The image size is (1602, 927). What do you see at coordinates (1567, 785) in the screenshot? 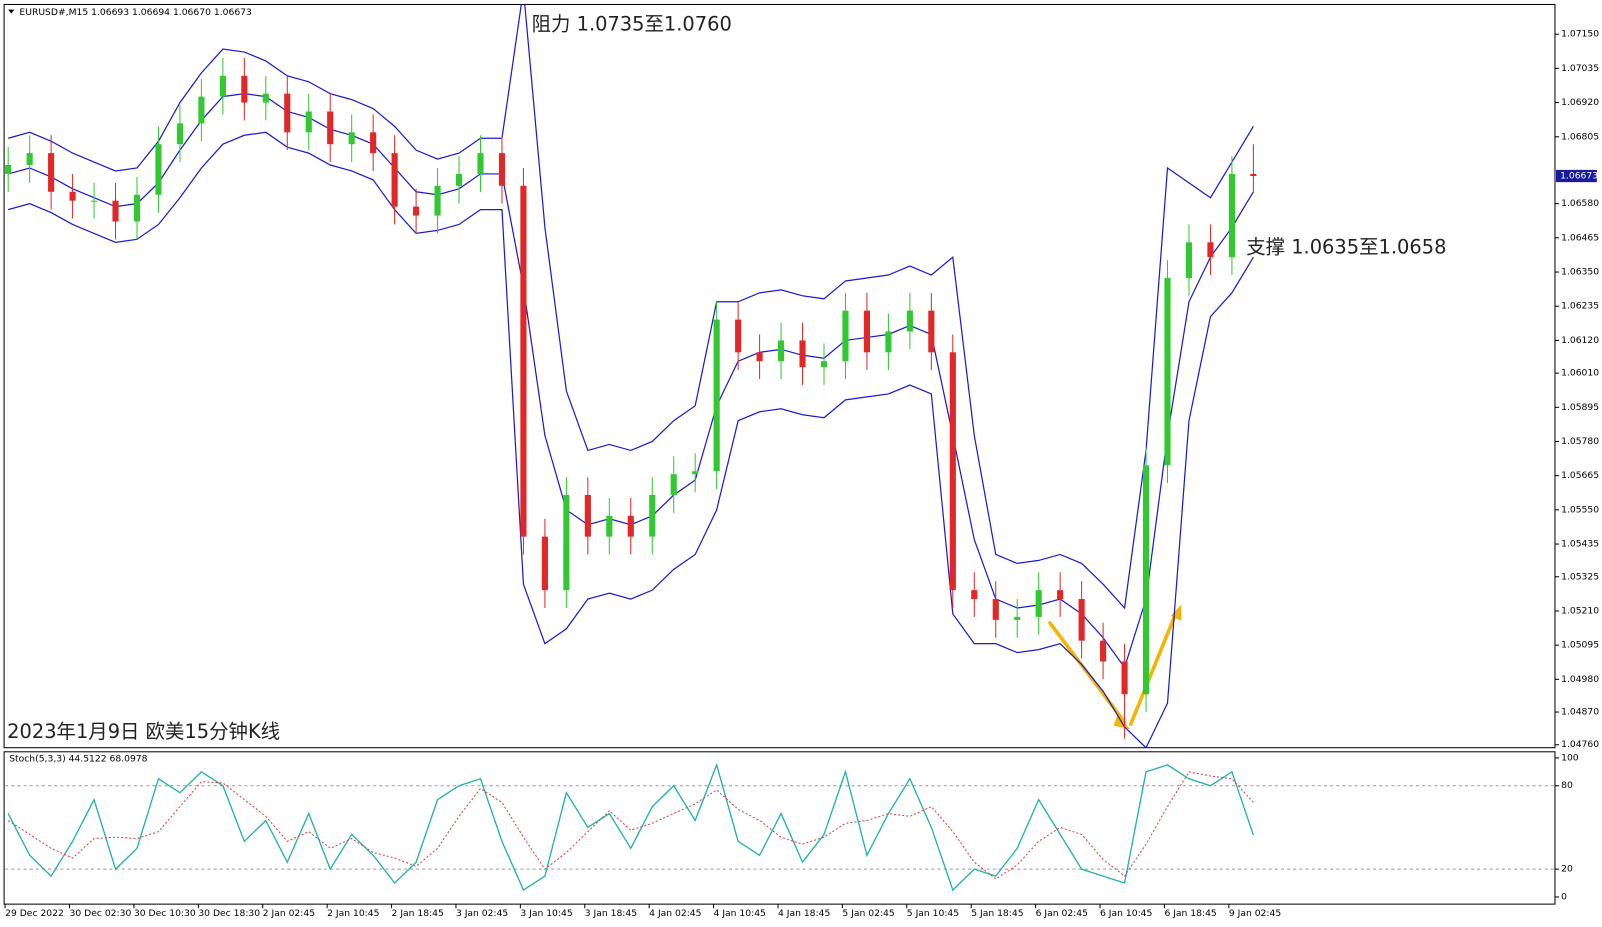
I see `y-tick-label: 80` at bounding box center [1567, 785].